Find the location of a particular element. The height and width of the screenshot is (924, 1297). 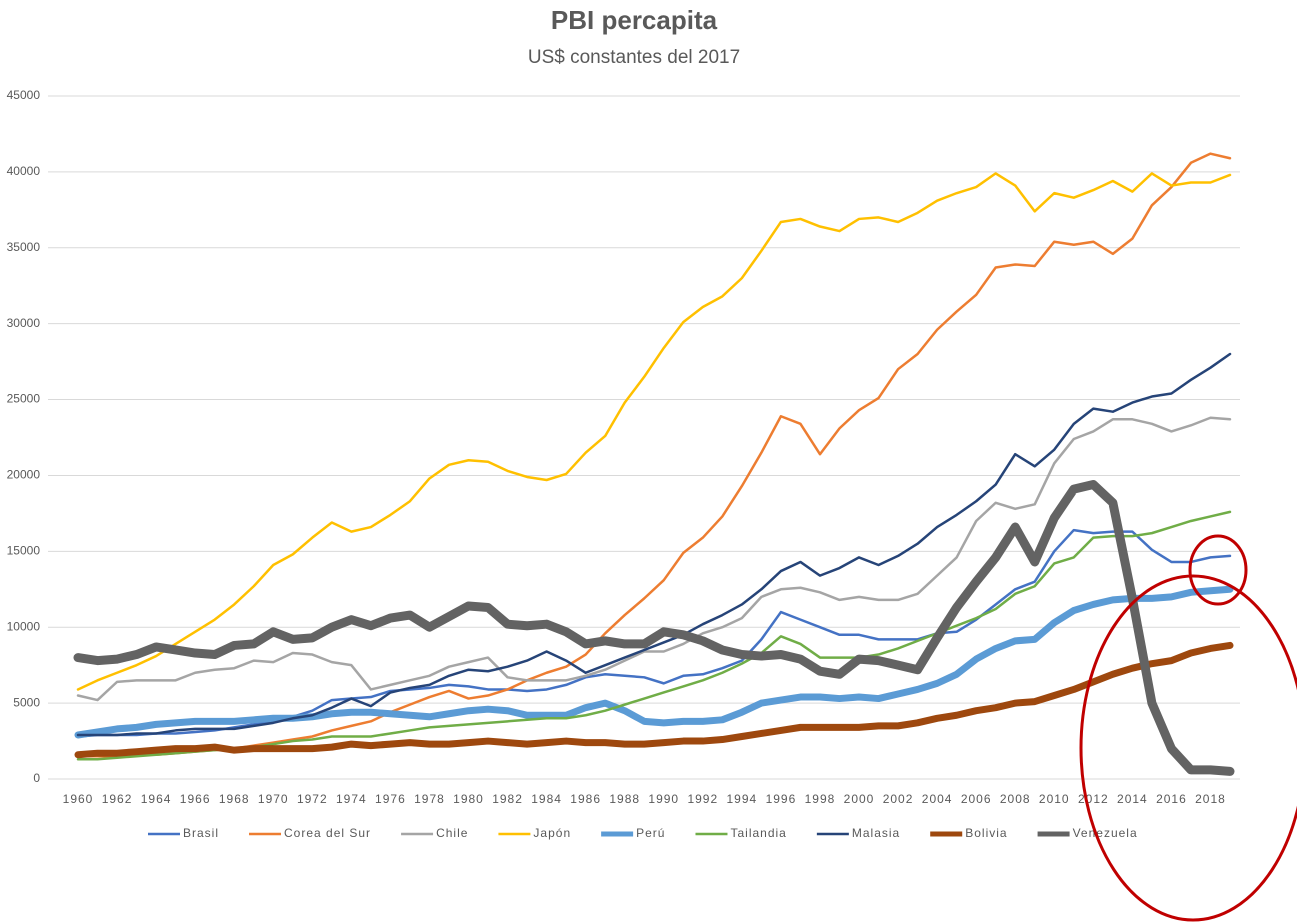

x-tick-label: 1980 is located at coordinates (468, 799).